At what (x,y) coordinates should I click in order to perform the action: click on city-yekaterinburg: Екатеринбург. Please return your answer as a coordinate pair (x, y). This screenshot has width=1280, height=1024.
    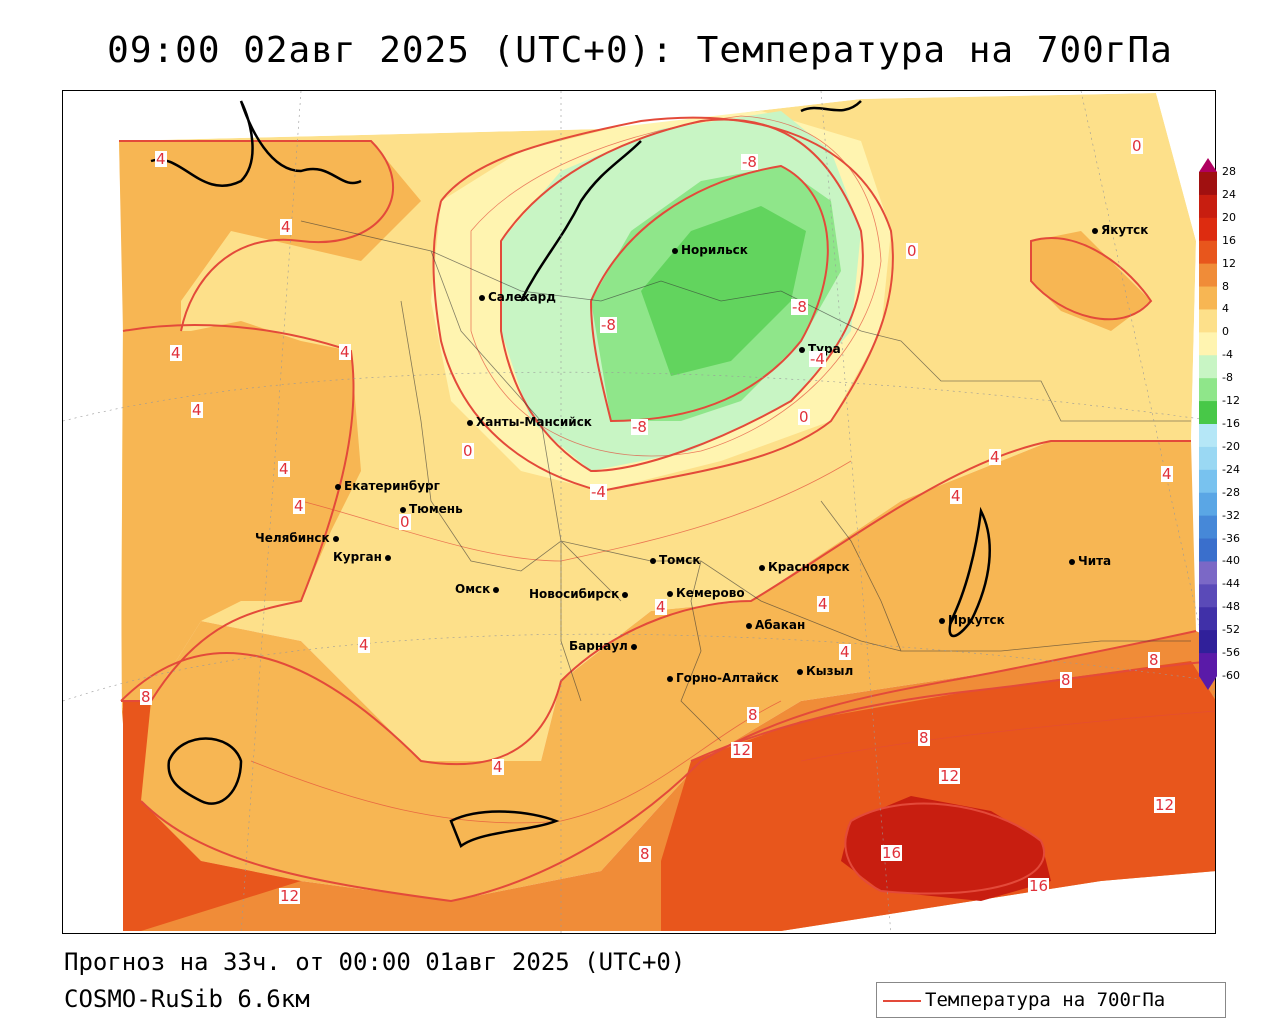
    Looking at the image, I should click on (387, 486).